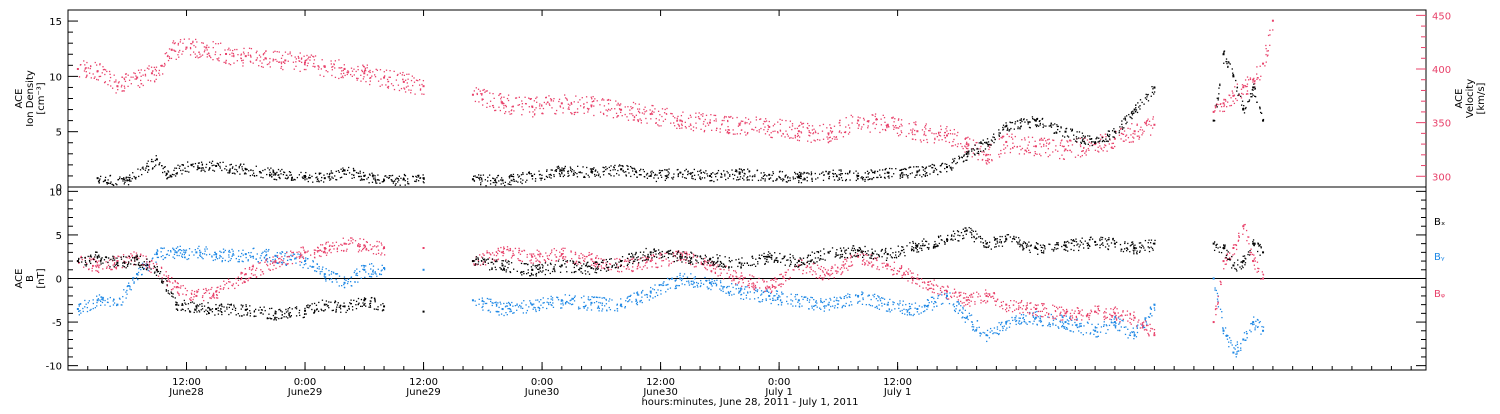  What do you see at coordinates (55, 22) in the screenshot?
I see `density-tick-label: 15` at bounding box center [55, 22].